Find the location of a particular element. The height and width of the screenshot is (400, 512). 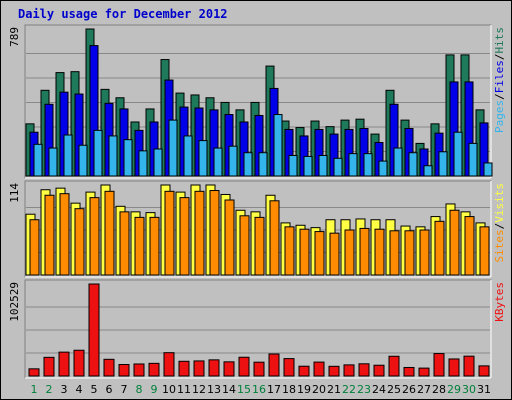

x-tick-label-day-3: 3 is located at coordinates (64, 389).